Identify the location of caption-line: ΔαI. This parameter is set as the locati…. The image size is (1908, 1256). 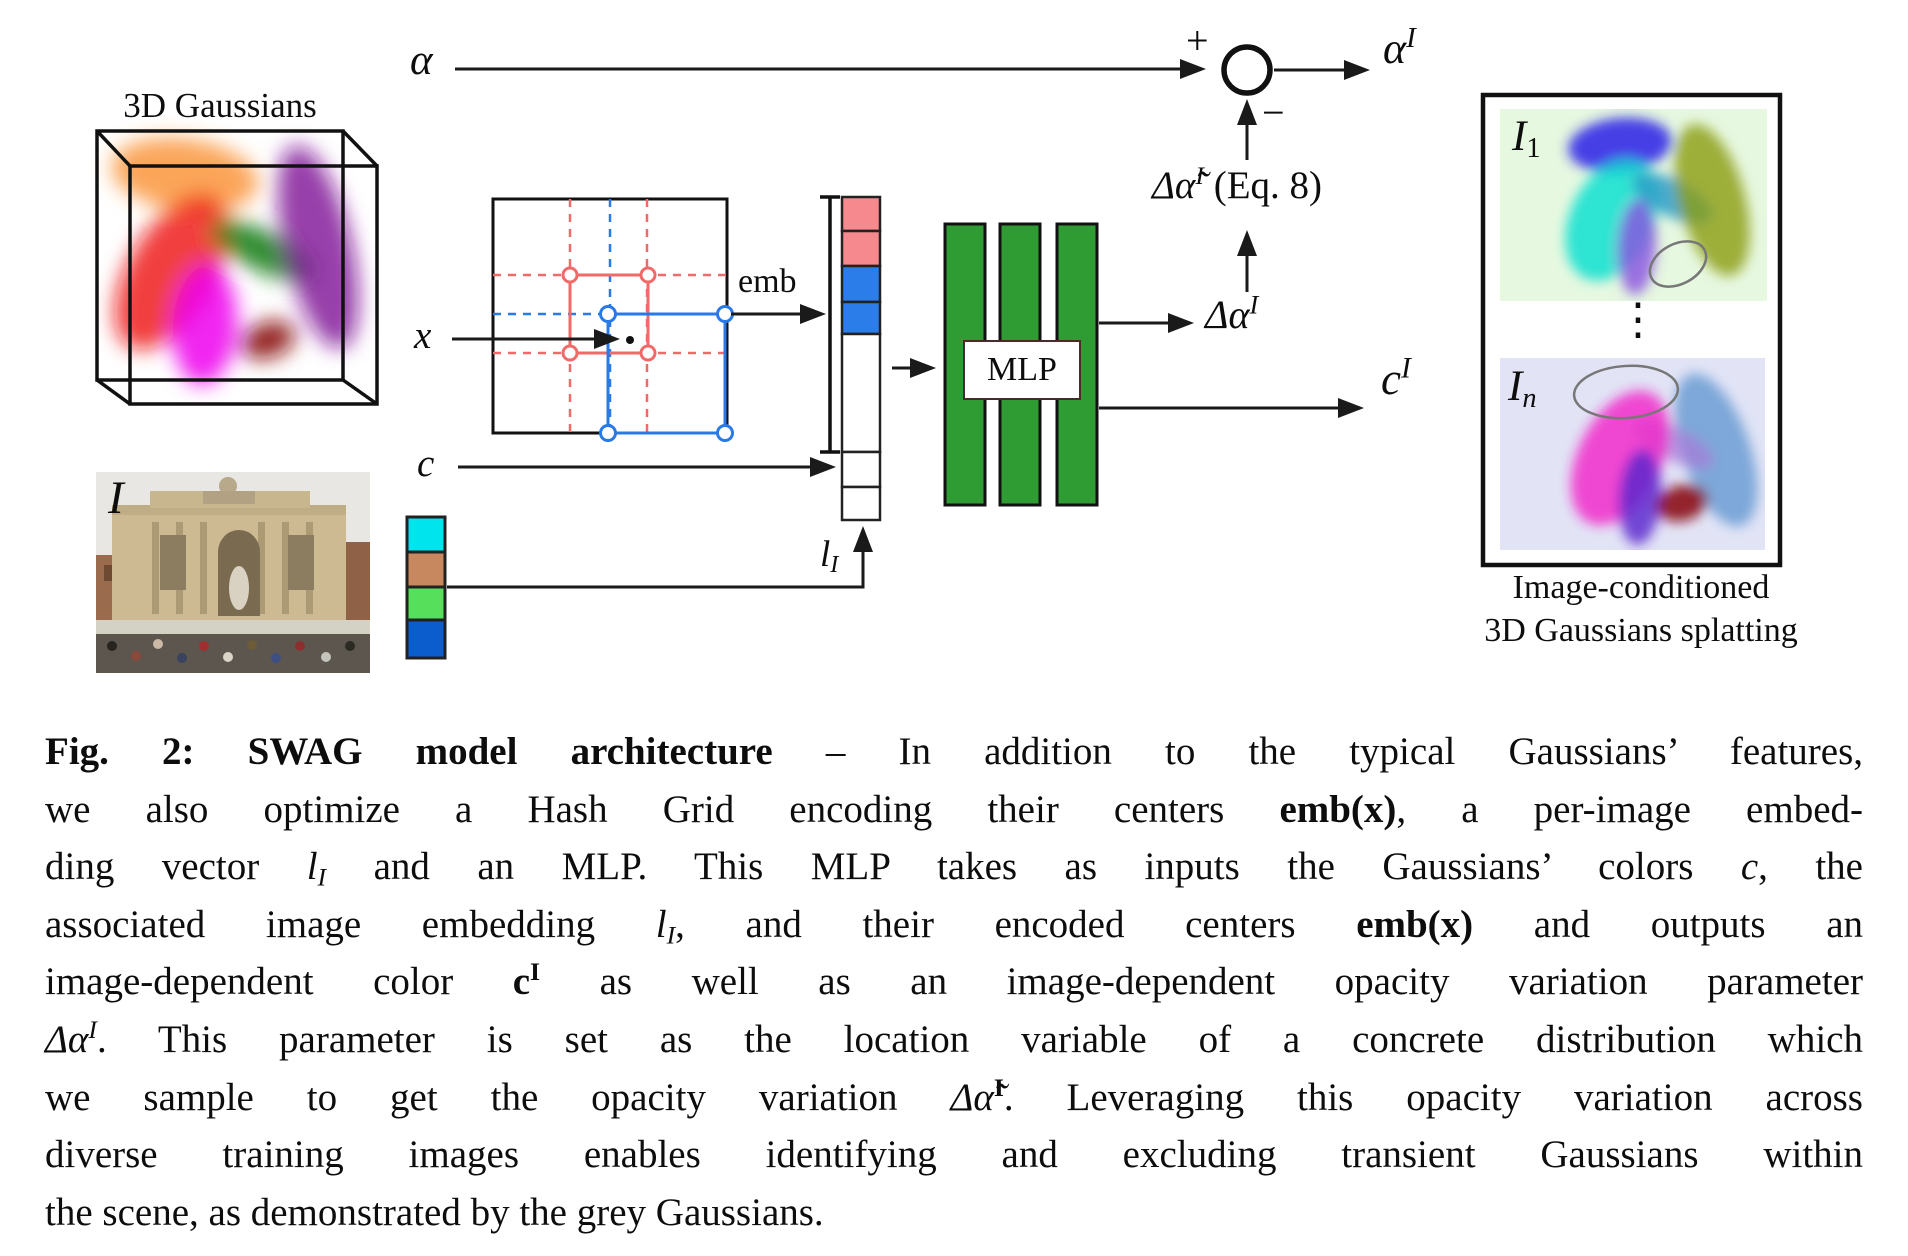
(954, 1037).